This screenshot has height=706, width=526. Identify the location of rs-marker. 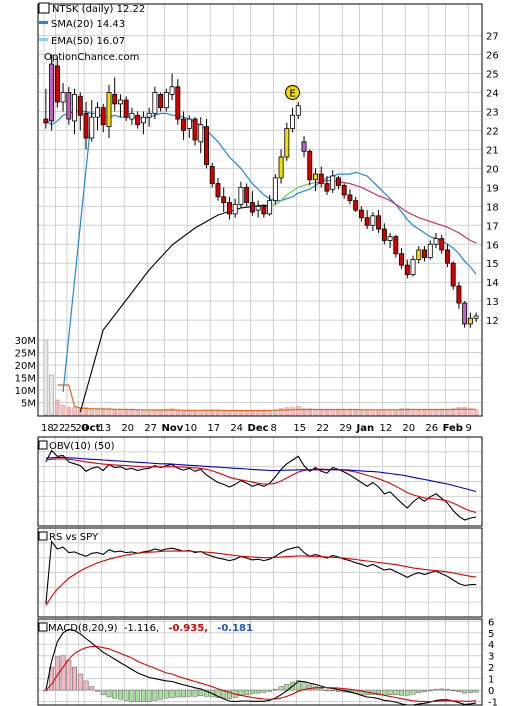
(43, 536).